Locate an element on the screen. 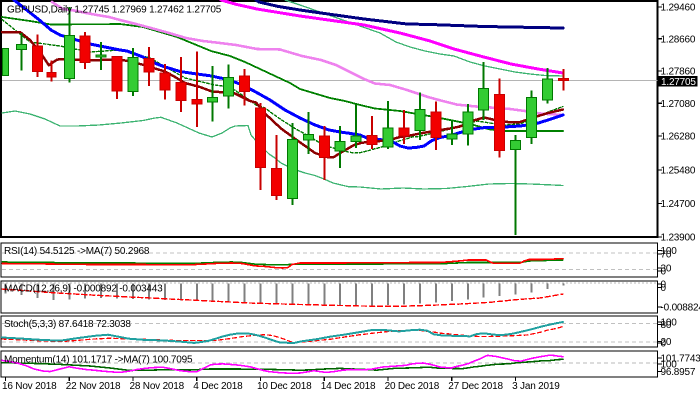  svg-text: 10 Dec 2018 is located at coordinates (284, 386).